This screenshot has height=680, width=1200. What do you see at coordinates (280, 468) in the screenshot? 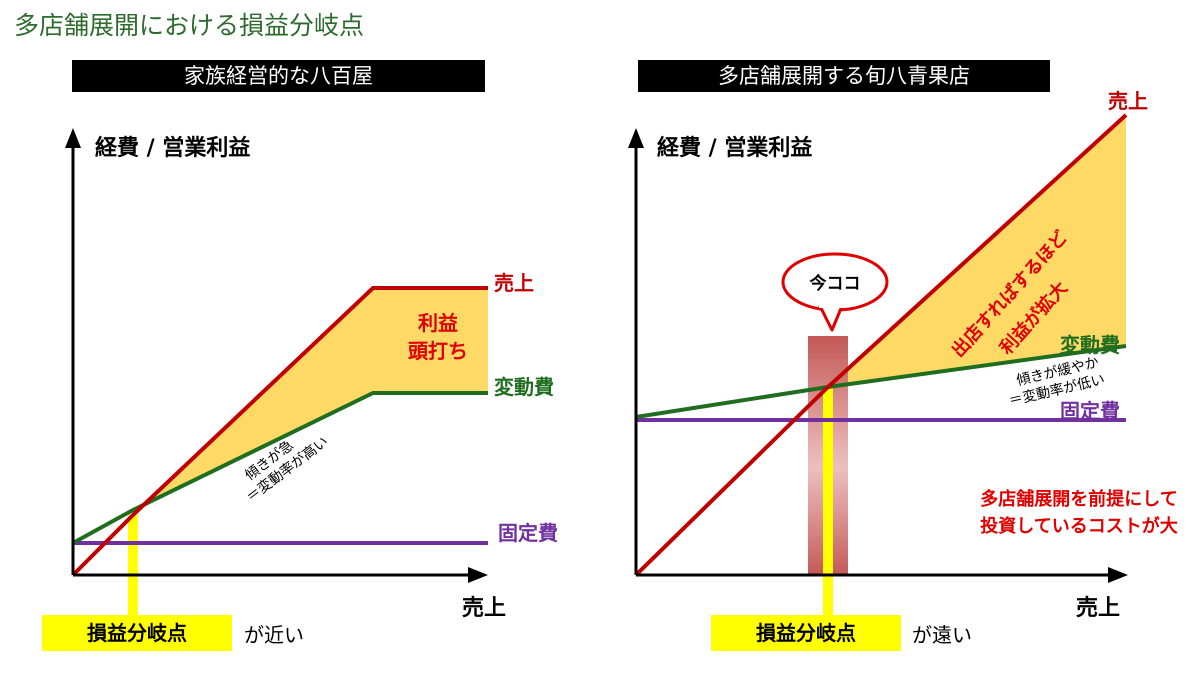
I see `variable-cost-line` at bounding box center [280, 468].